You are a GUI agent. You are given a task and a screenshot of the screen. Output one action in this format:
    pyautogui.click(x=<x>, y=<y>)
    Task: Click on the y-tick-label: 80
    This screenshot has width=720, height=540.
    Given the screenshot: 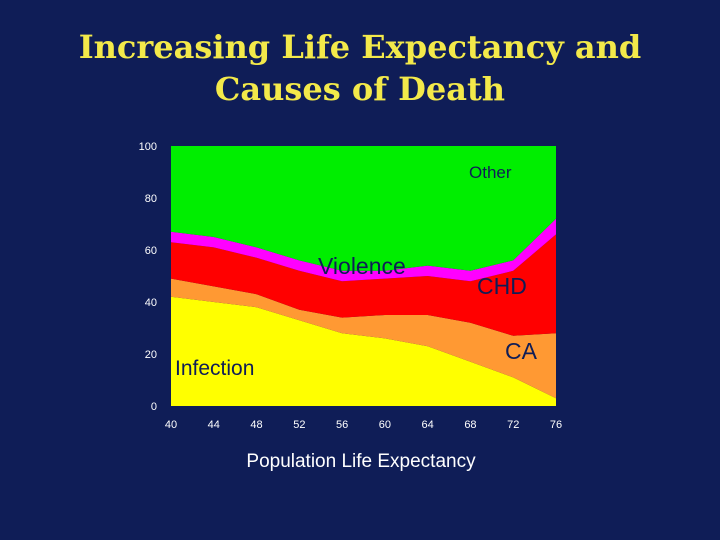 What is the action you would take?
    pyautogui.click(x=151, y=199)
    